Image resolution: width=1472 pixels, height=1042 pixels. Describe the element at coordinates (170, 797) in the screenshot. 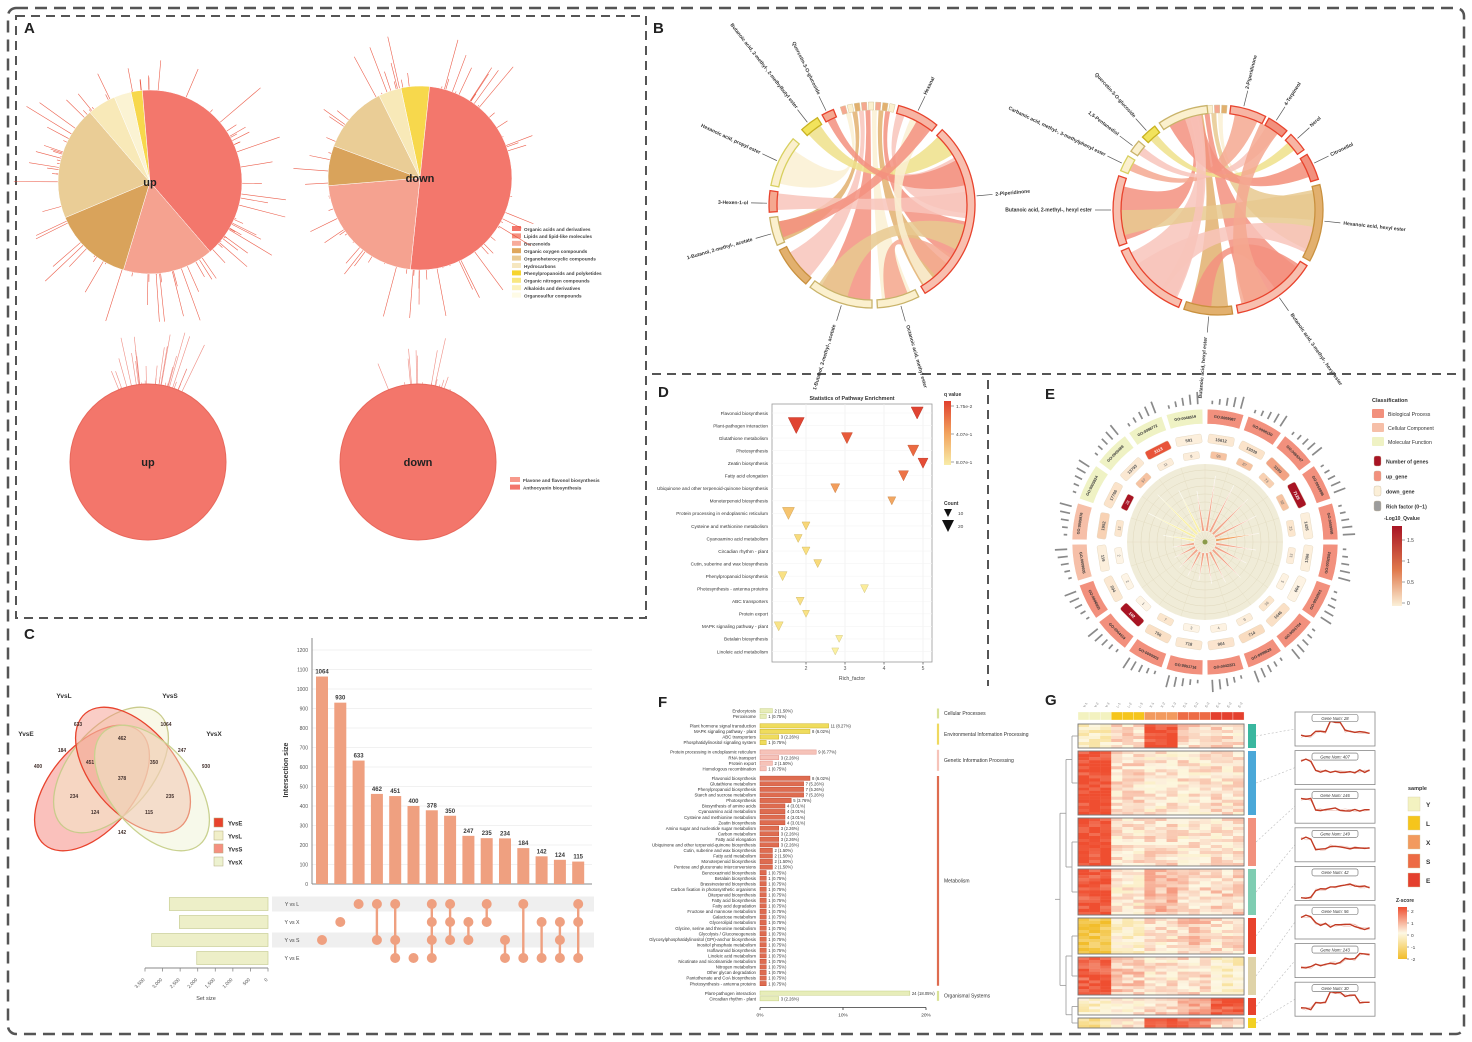

I see `svg-text: 235` at that location.